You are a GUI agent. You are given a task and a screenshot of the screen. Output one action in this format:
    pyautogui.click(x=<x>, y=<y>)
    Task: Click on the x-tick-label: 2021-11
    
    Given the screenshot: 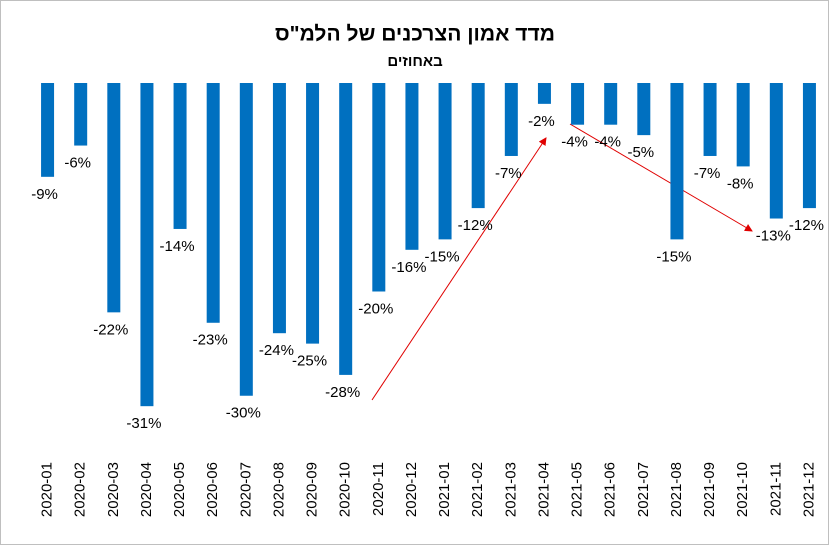 What is the action you would take?
    pyautogui.click(x=775, y=489)
    